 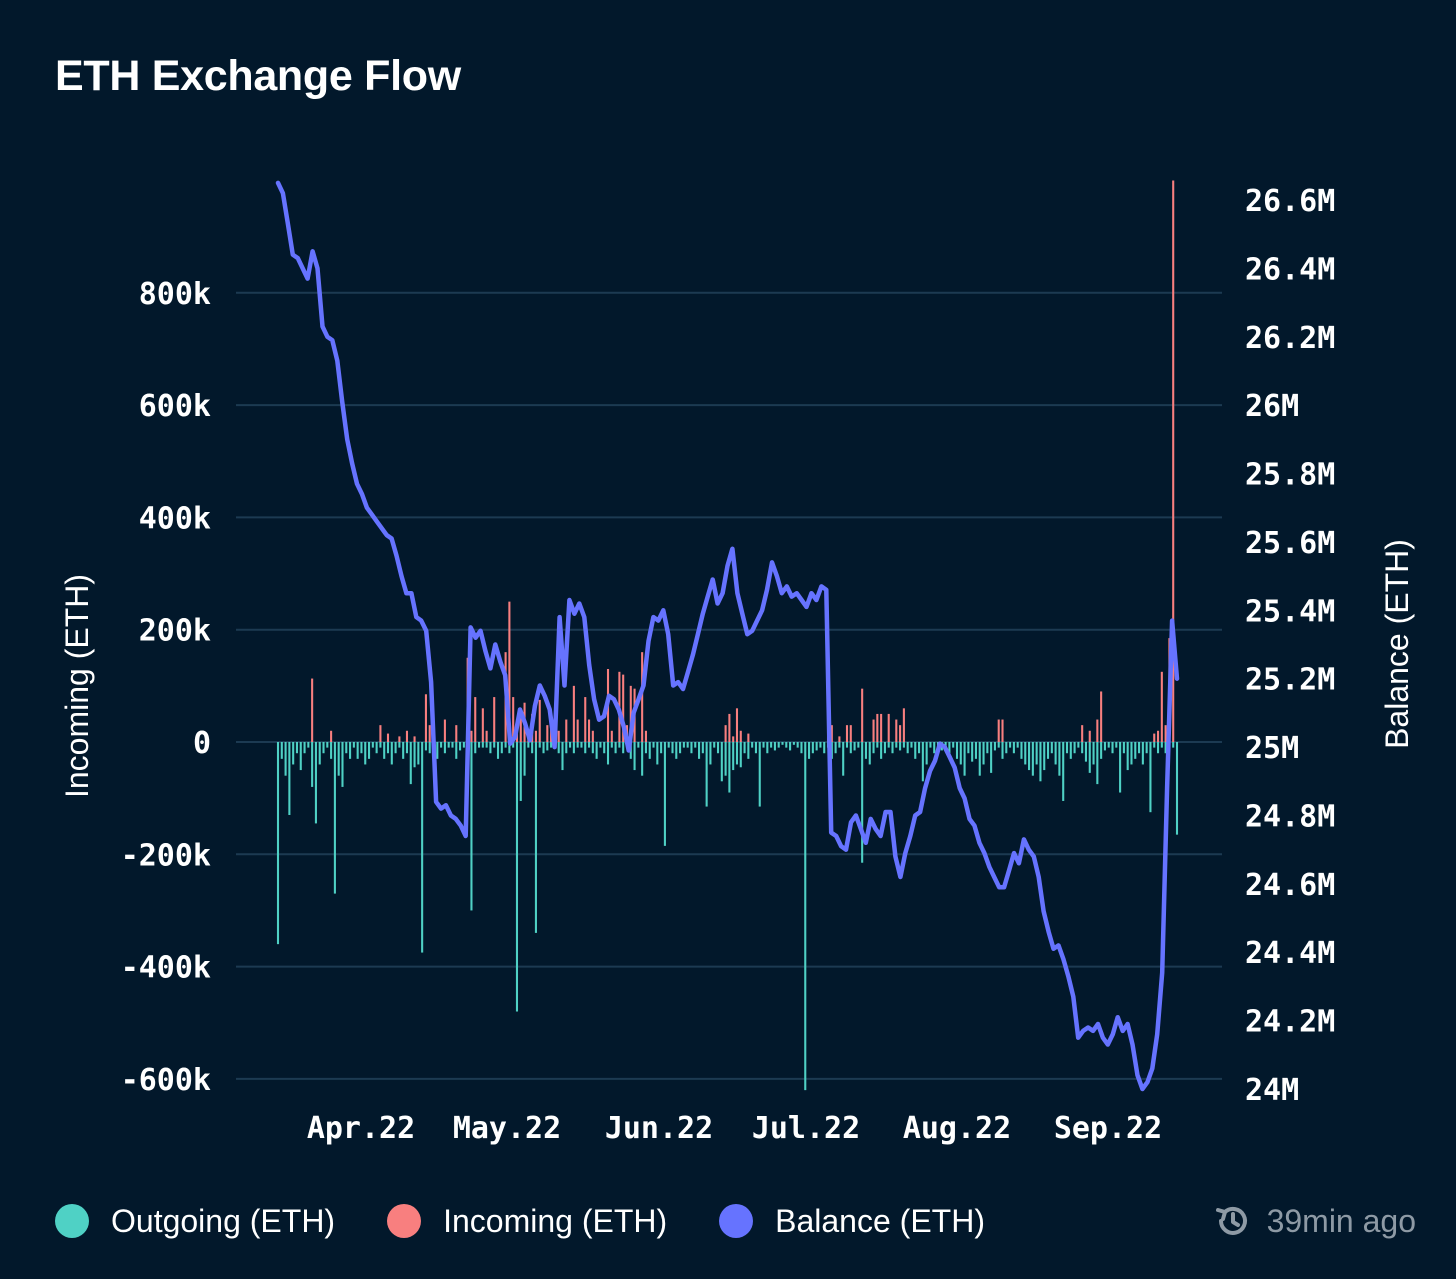 I want to click on right-tick-label: 24.2M, so click(x=1290, y=1022).